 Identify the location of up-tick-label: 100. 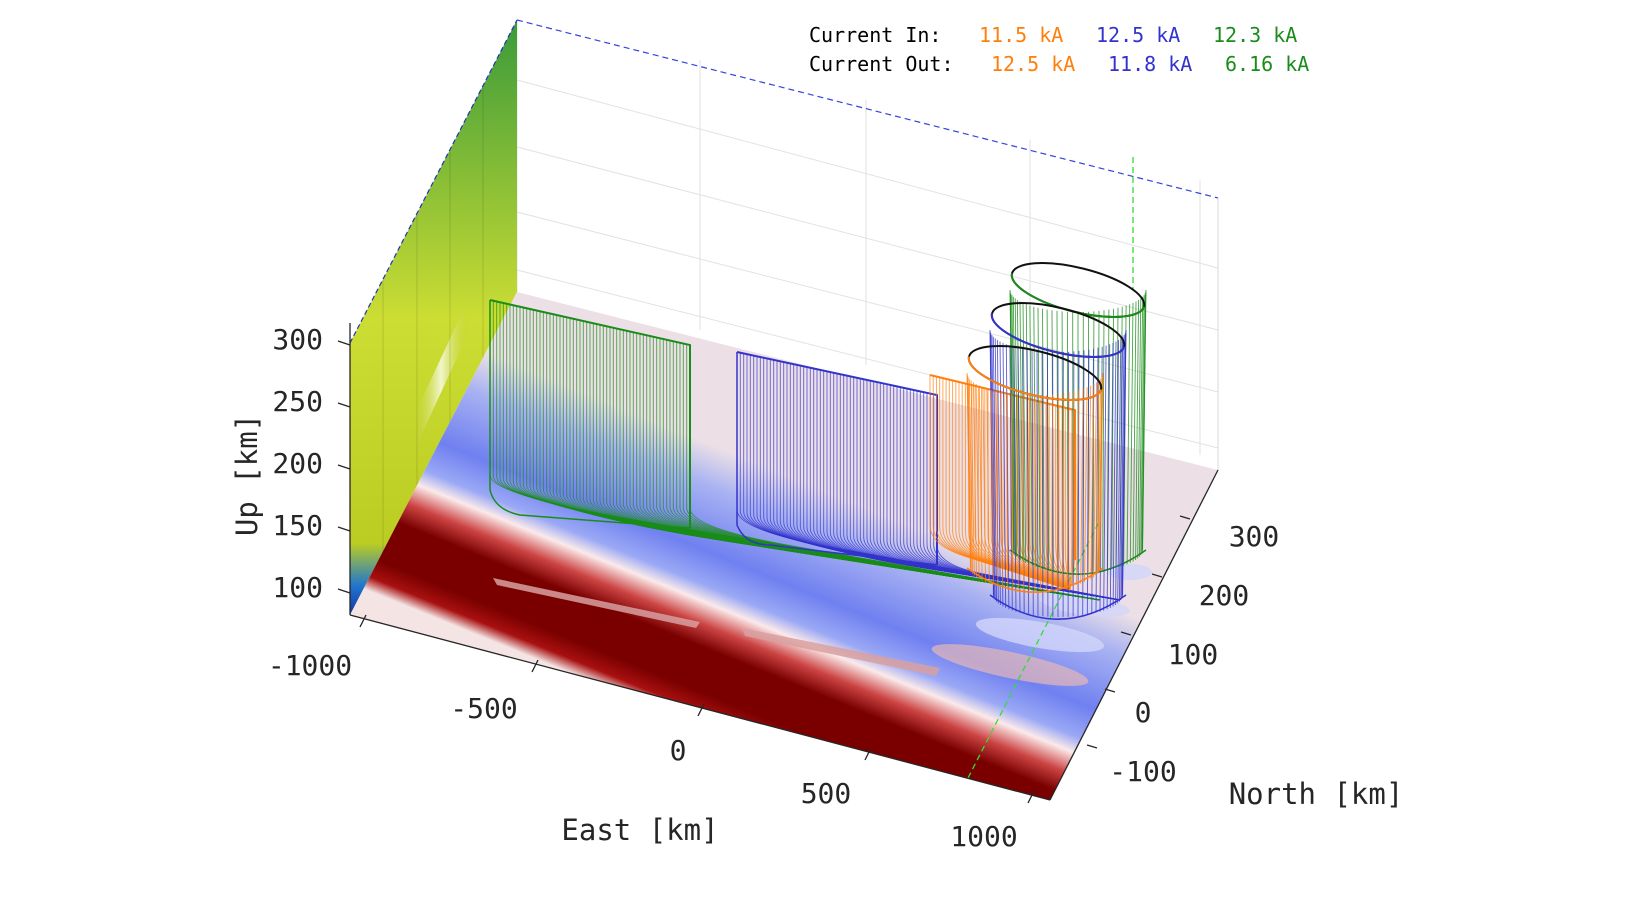
(297, 587).